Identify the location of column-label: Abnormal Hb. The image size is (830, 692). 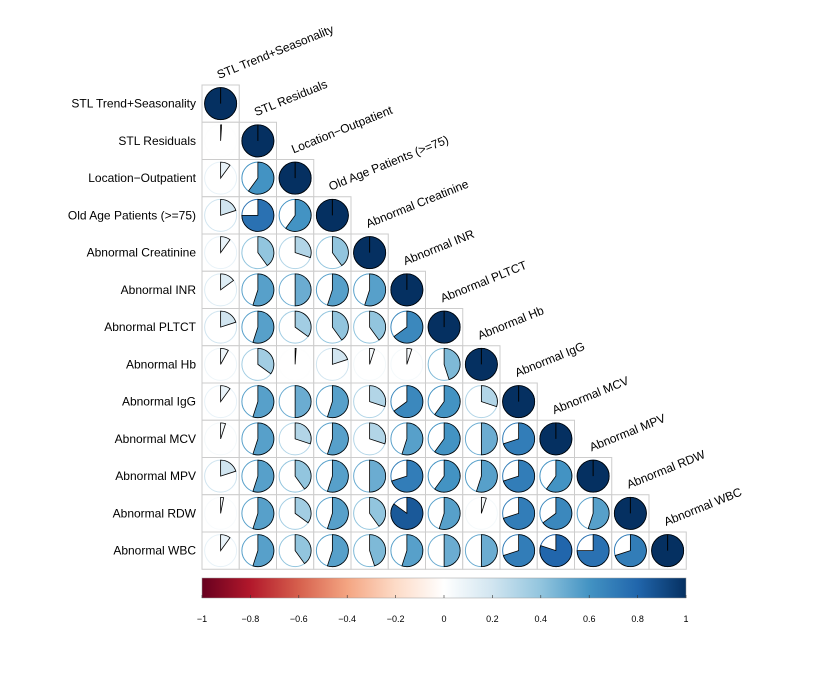
(511, 322).